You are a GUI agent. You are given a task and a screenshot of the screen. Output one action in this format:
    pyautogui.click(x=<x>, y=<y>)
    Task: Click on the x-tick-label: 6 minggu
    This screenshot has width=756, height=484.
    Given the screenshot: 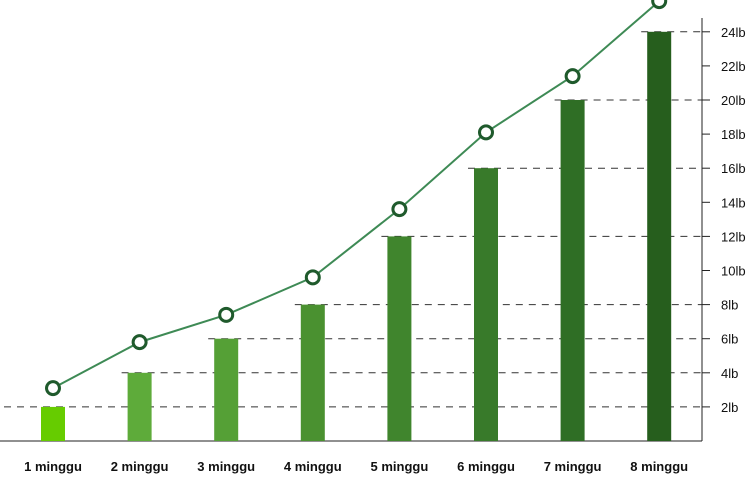 What is the action you would take?
    pyautogui.click(x=486, y=466)
    